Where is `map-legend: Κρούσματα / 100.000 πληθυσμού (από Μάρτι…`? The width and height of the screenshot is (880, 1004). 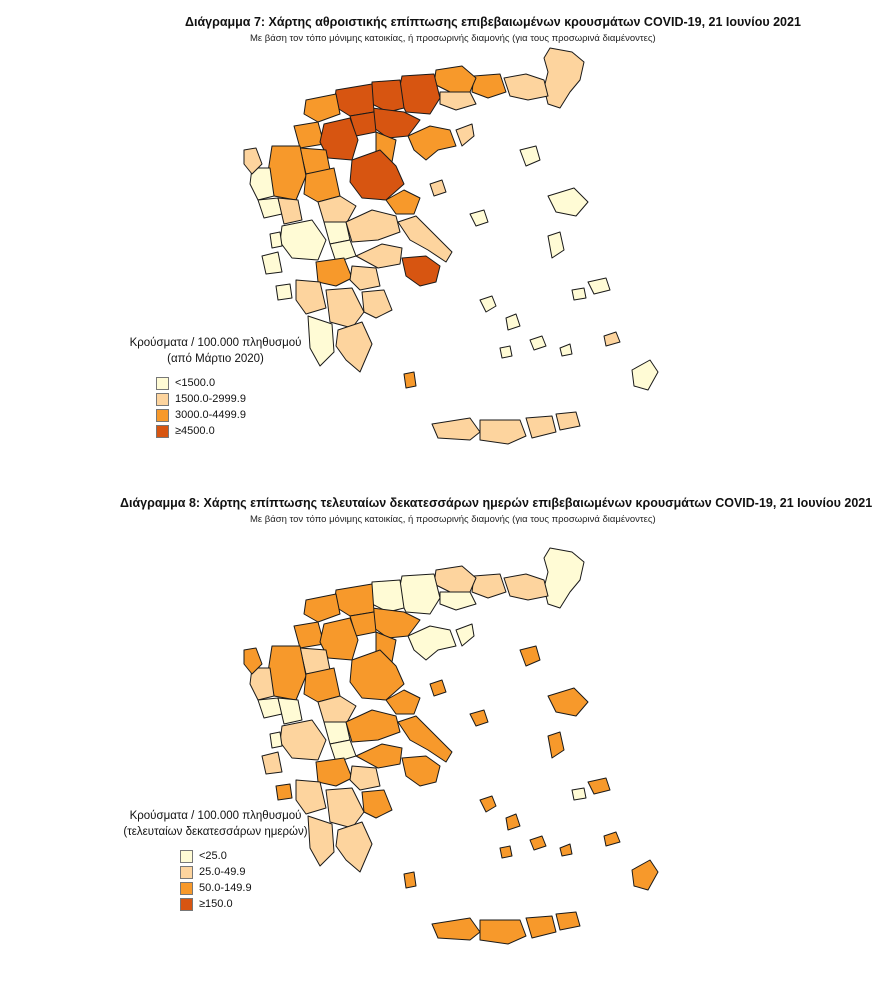 map-legend: Κρούσματα / 100.000 πληθυσμού (από Μάρτι… is located at coordinates (215, 387).